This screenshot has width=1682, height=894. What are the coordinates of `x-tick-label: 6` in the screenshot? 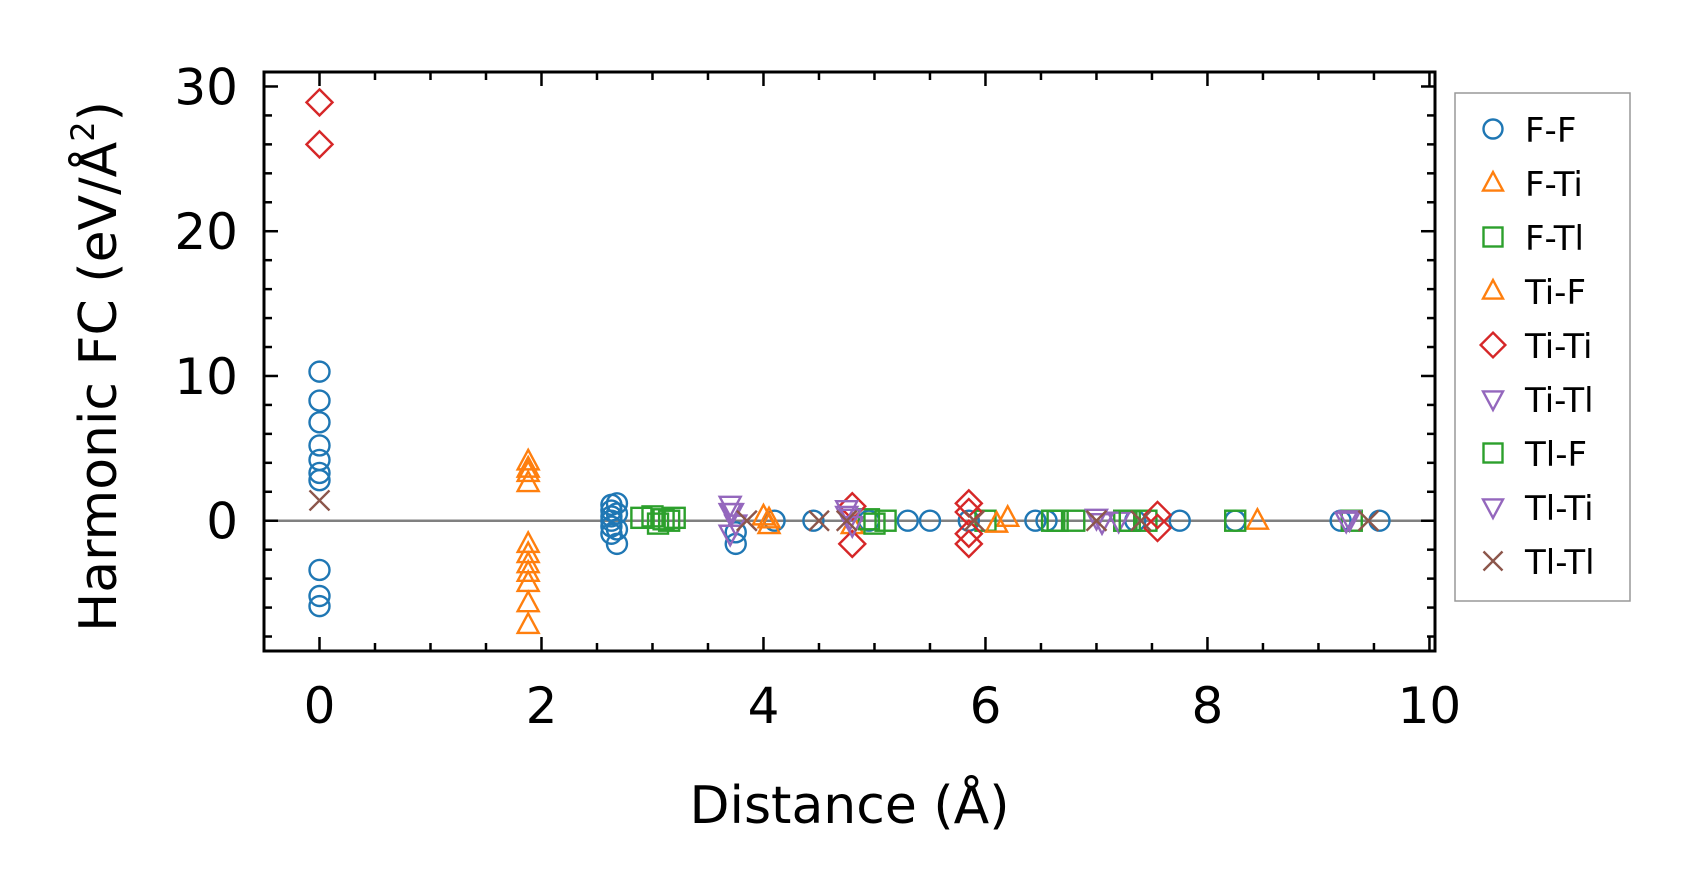 It's located at (986, 706).